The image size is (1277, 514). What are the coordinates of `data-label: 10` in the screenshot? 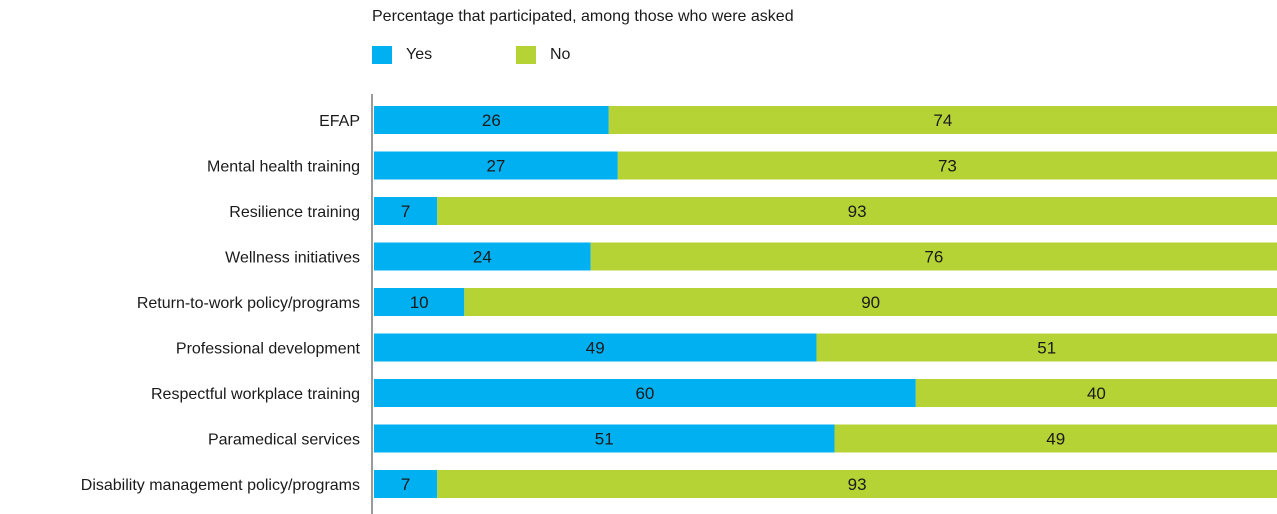 It's located at (419, 302).